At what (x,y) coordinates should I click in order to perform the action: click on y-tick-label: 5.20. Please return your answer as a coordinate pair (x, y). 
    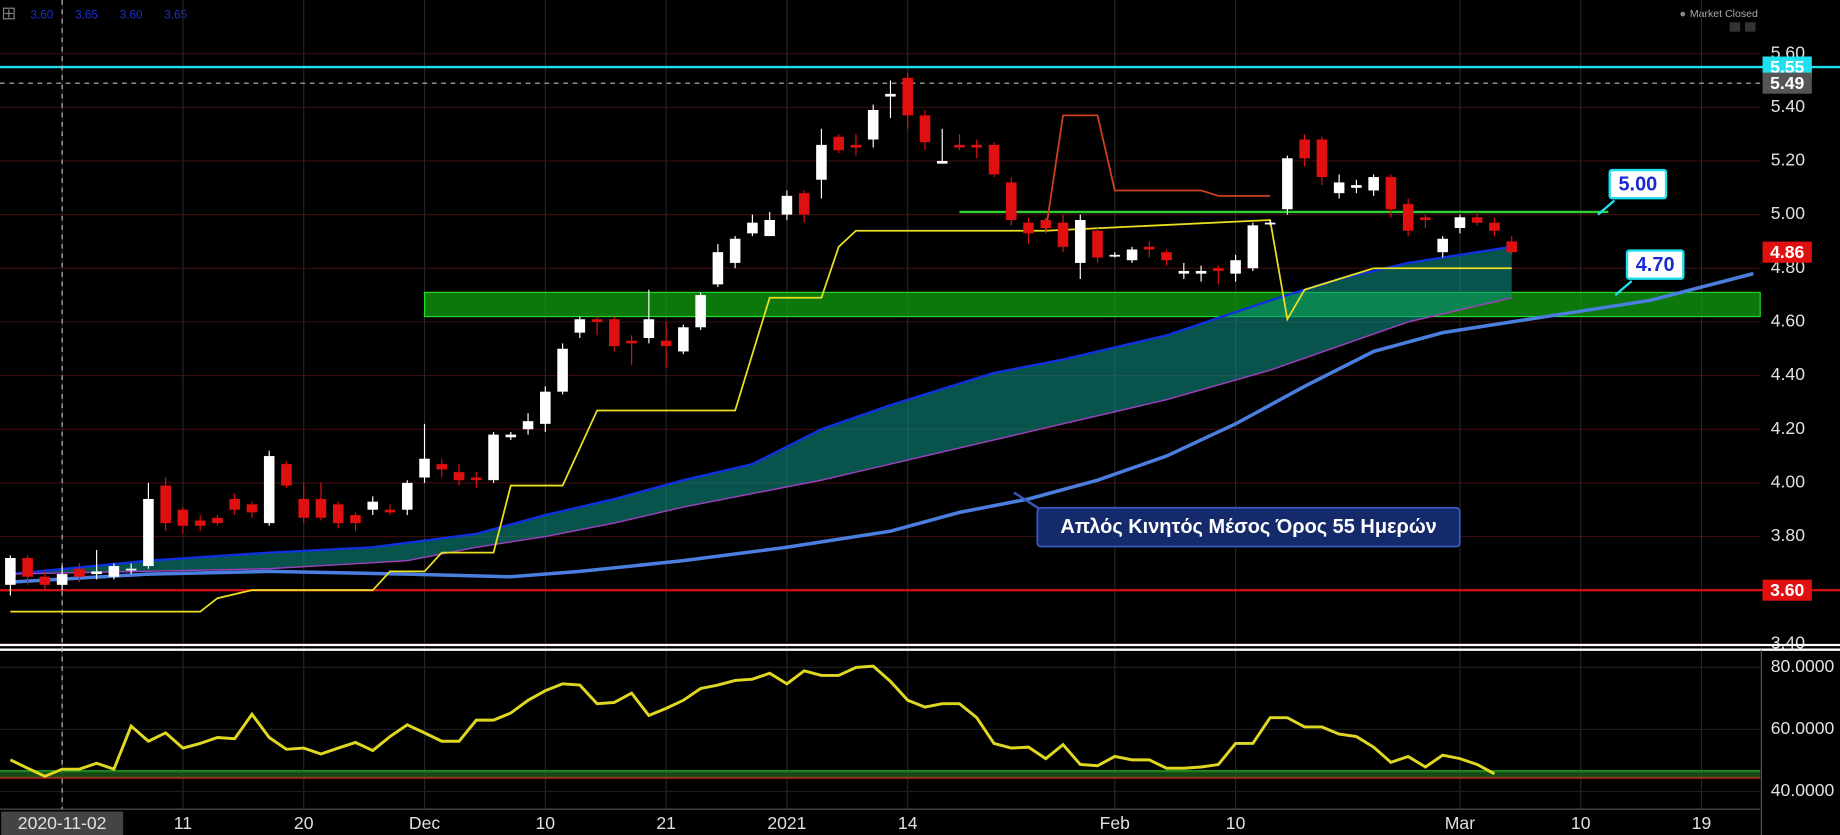
    Looking at the image, I should click on (1788, 160).